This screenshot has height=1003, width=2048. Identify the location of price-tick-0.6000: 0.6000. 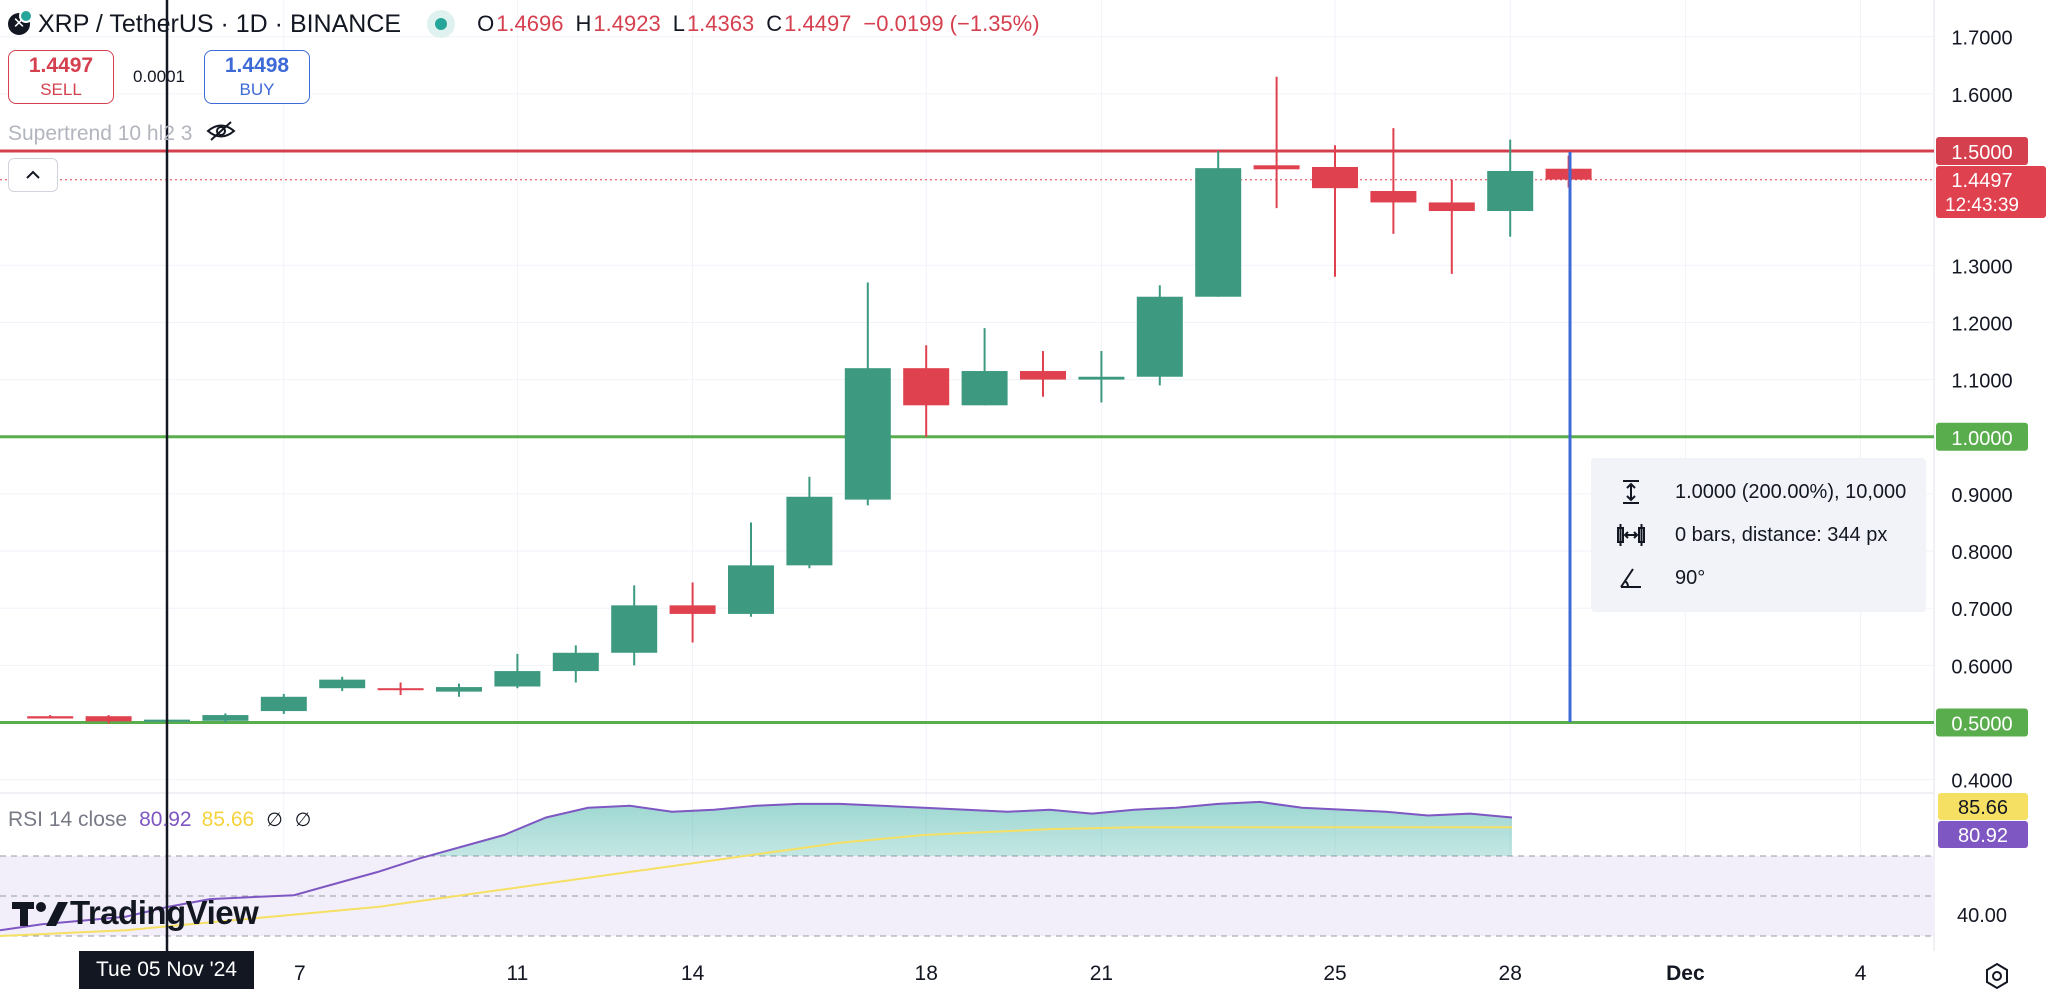
(1981, 667).